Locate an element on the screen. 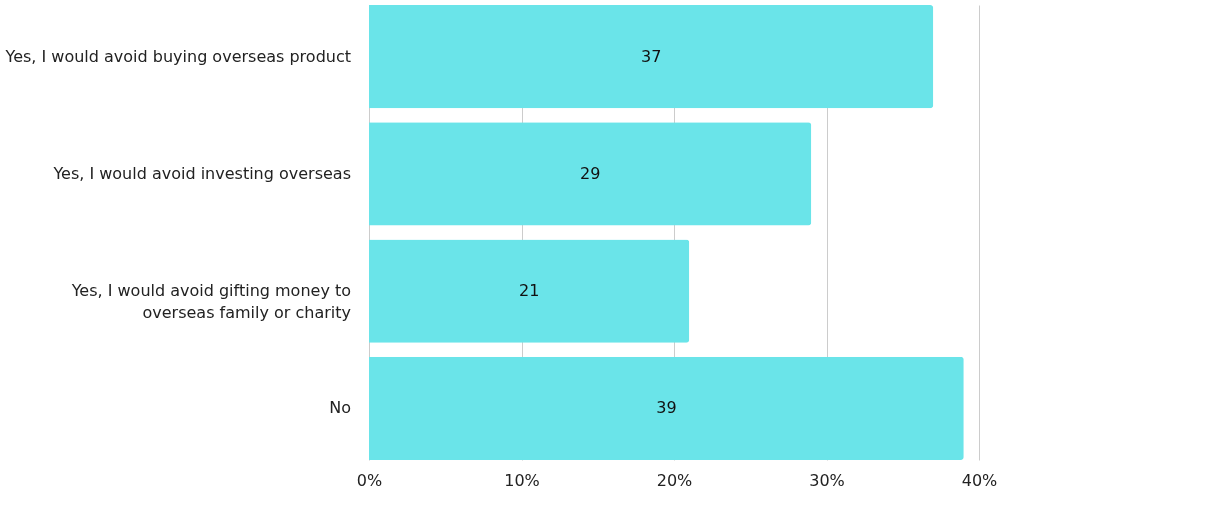 The height and width of the screenshot is (525, 1221). x-tick-label: 20% is located at coordinates (674, 480).